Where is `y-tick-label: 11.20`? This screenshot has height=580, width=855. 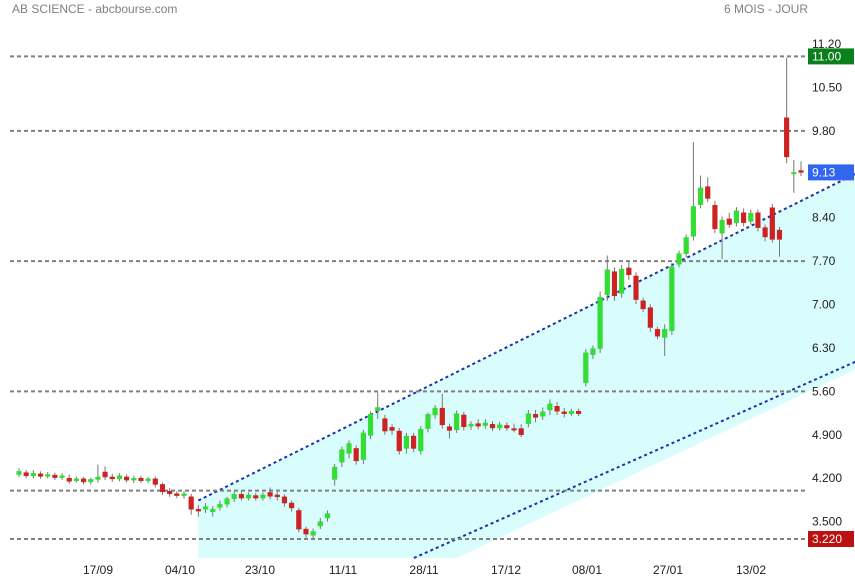
y-tick-label: 11.20 is located at coordinates (826, 44).